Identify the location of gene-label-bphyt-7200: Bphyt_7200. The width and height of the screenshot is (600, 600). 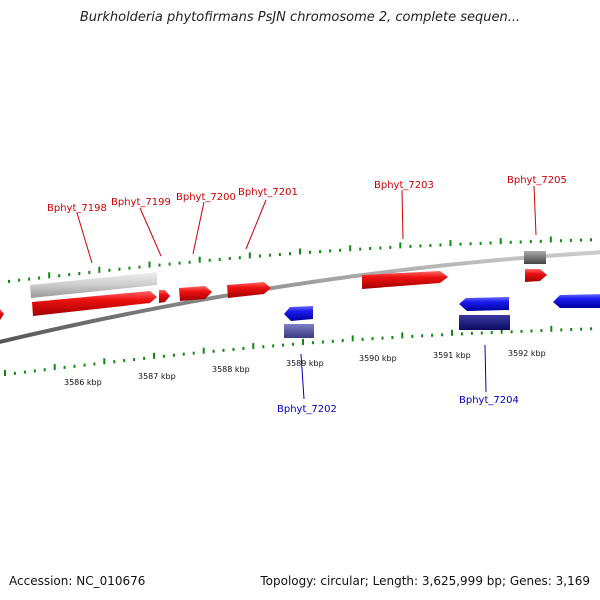
(206, 197).